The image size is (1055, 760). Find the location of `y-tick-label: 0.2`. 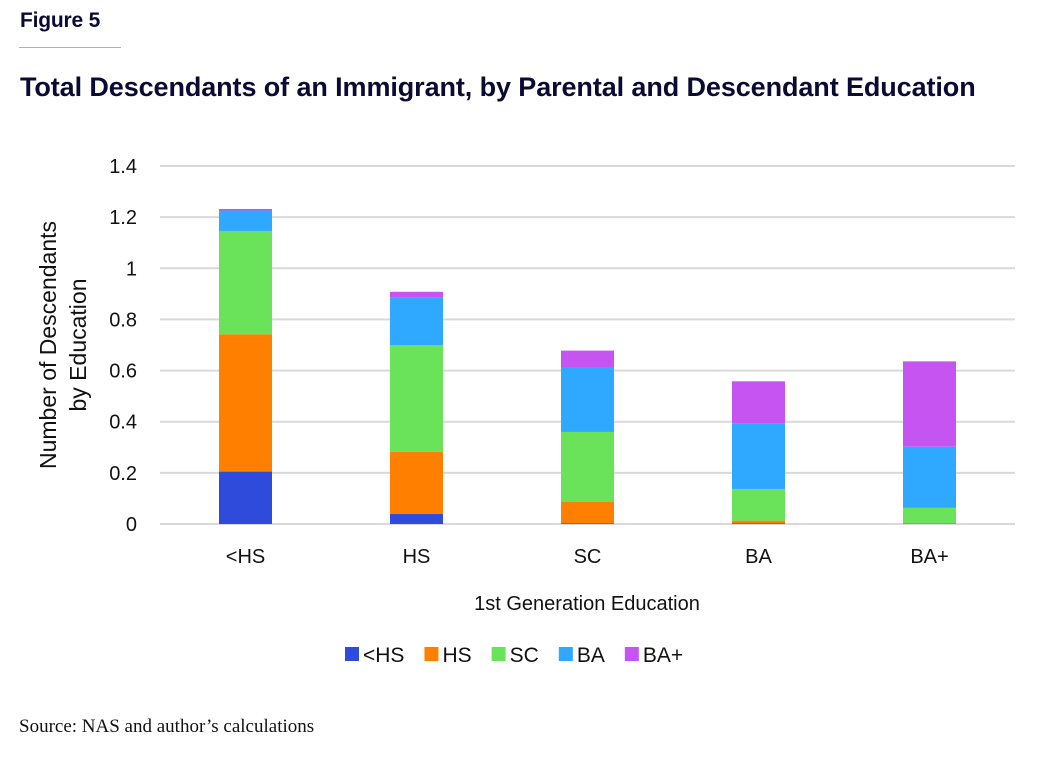

y-tick-label: 0.2 is located at coordinates (123, 474).